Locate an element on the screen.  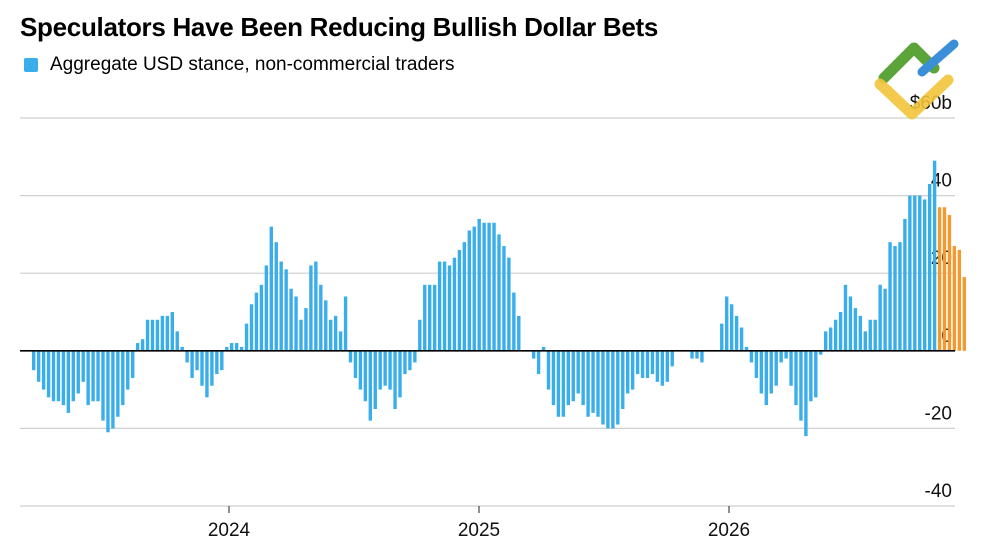
y-tick-label: -40 is located at coordinates (938, 491).